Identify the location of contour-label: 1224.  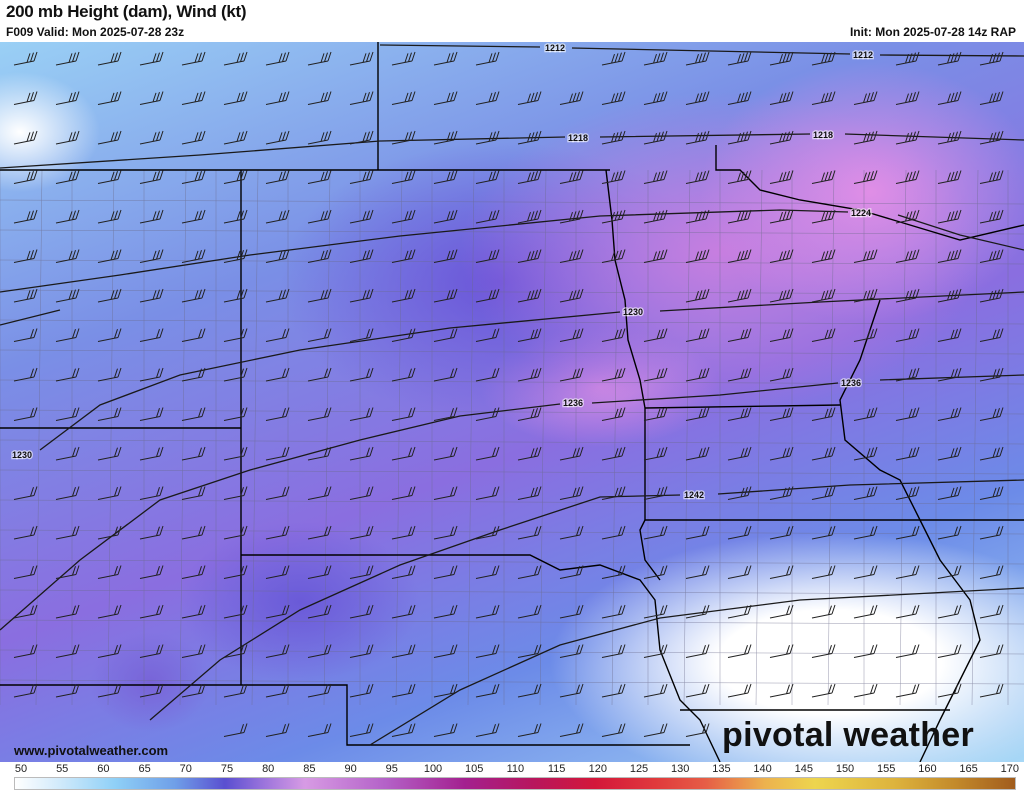
(861, 213).